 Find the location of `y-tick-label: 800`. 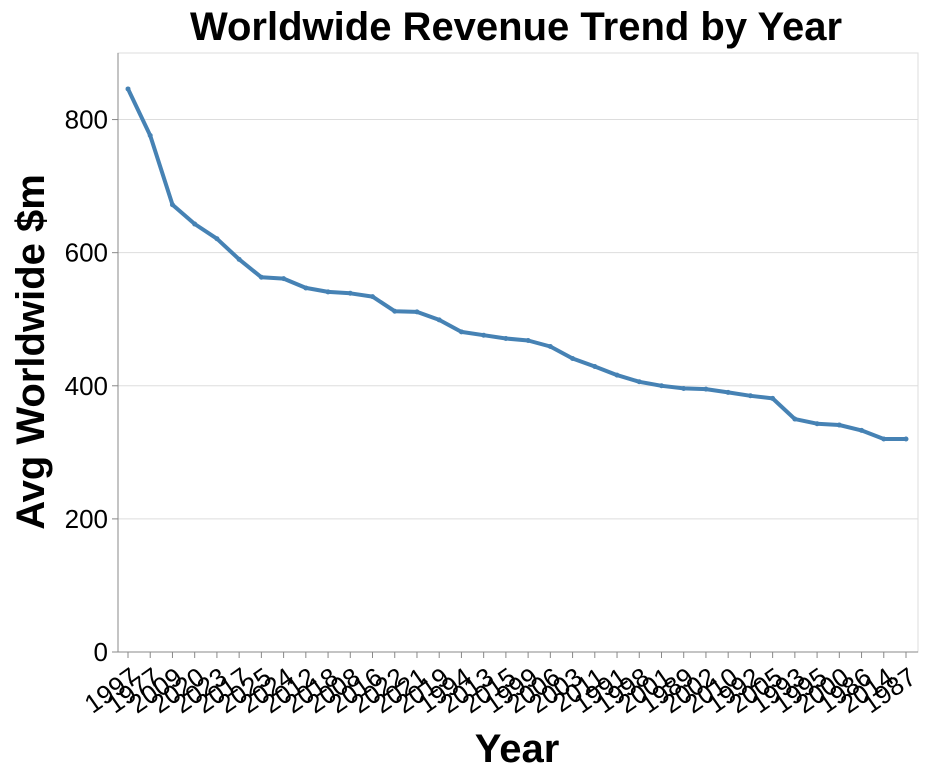

y-tick-label: 800 is located at coordinates (86, 120).